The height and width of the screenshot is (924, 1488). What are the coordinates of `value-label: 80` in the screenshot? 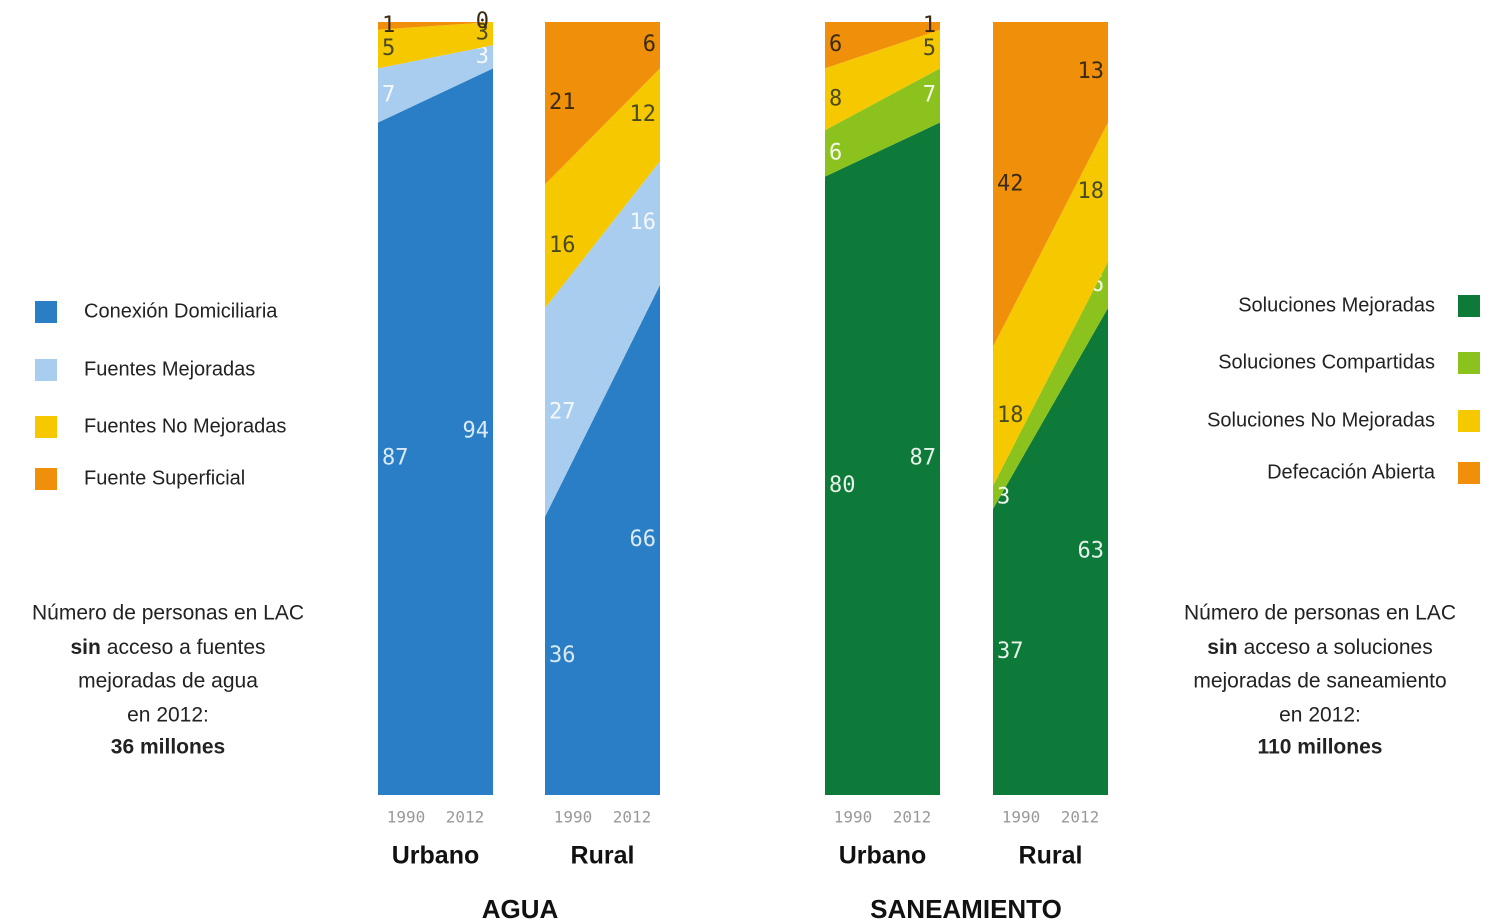 It's located at (842, 485).